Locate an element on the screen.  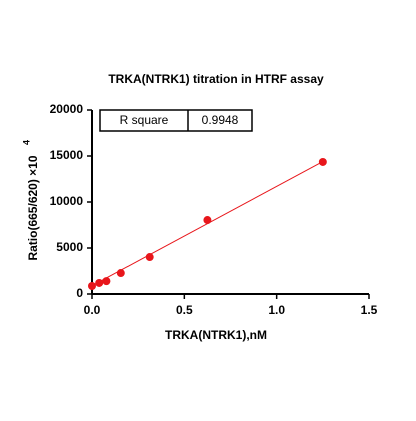
y-tick-label: 15000 is located at coordinates (67, 155).